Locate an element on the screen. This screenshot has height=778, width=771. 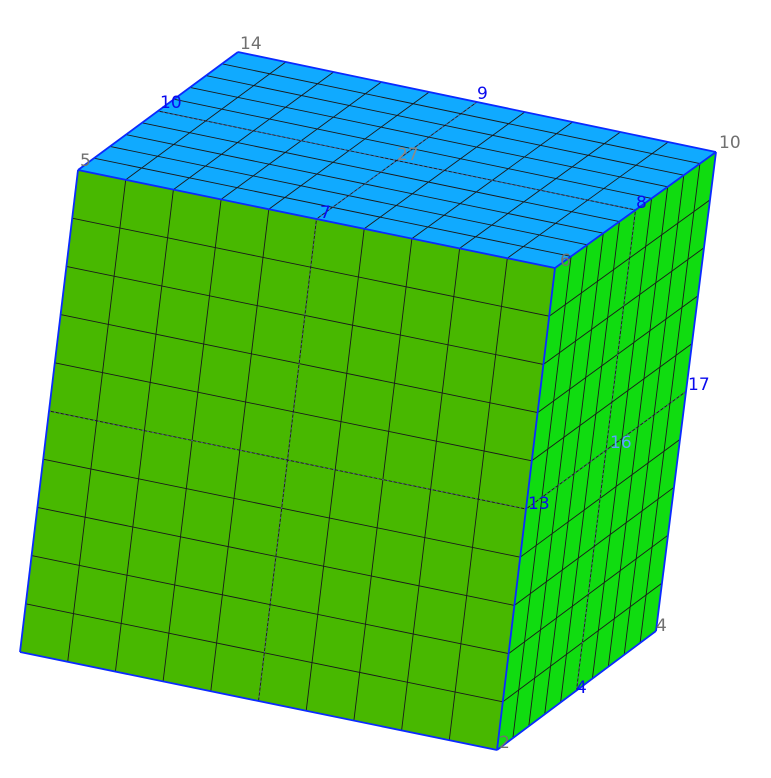
label-6: 6 is located at coordinates (565, 261).